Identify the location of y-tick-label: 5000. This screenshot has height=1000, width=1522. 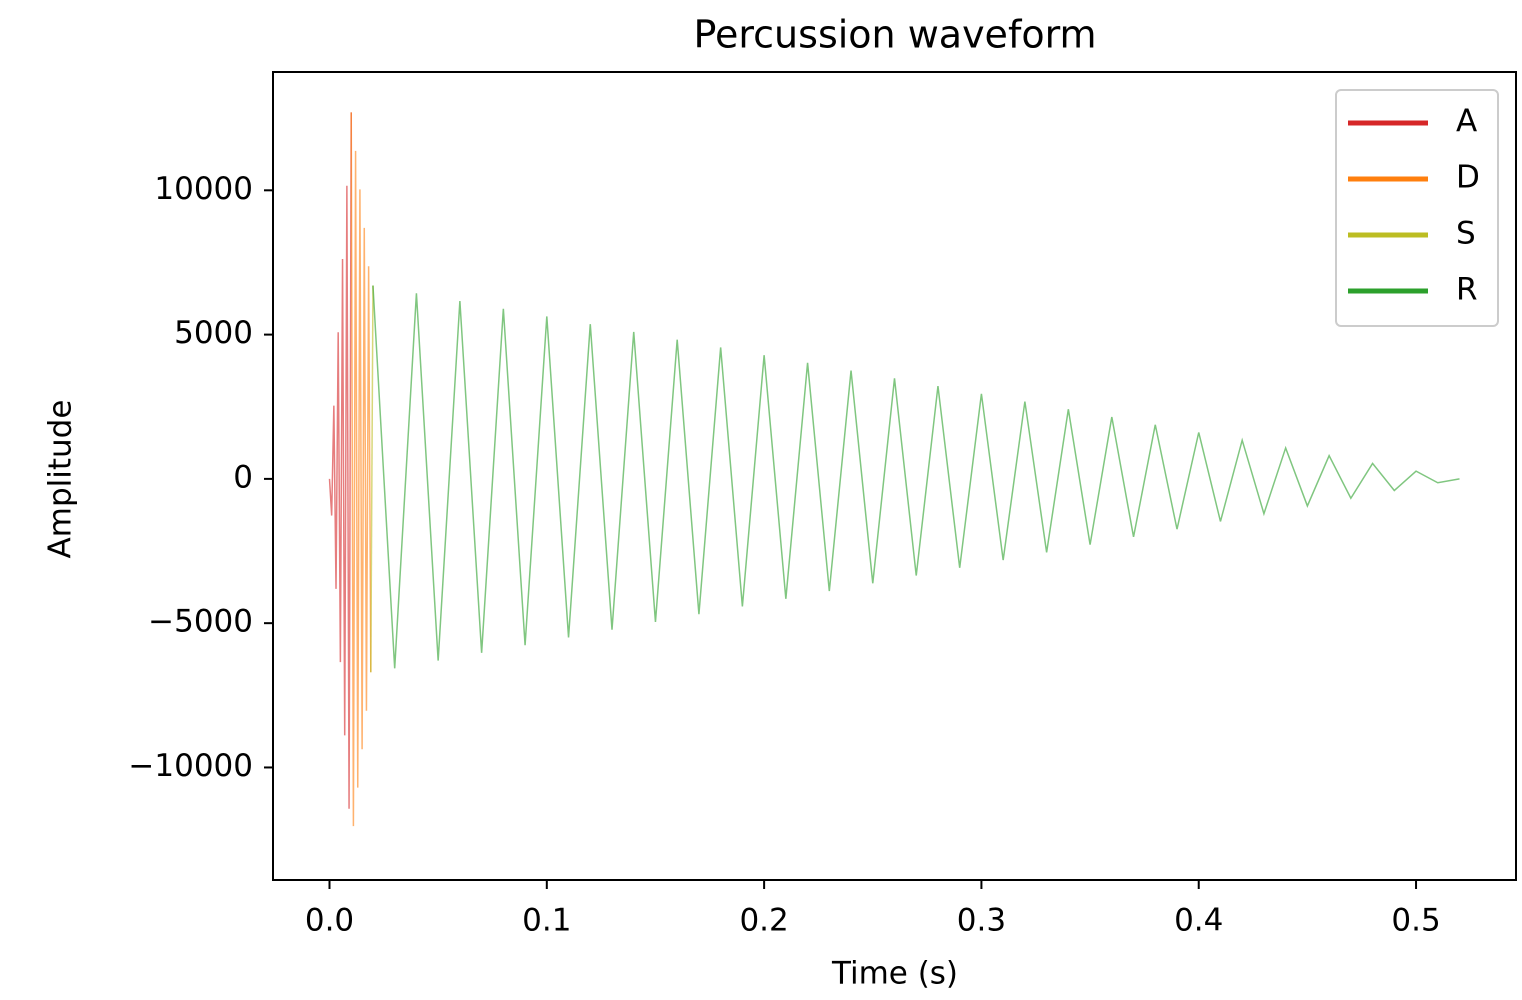
(213, 333).